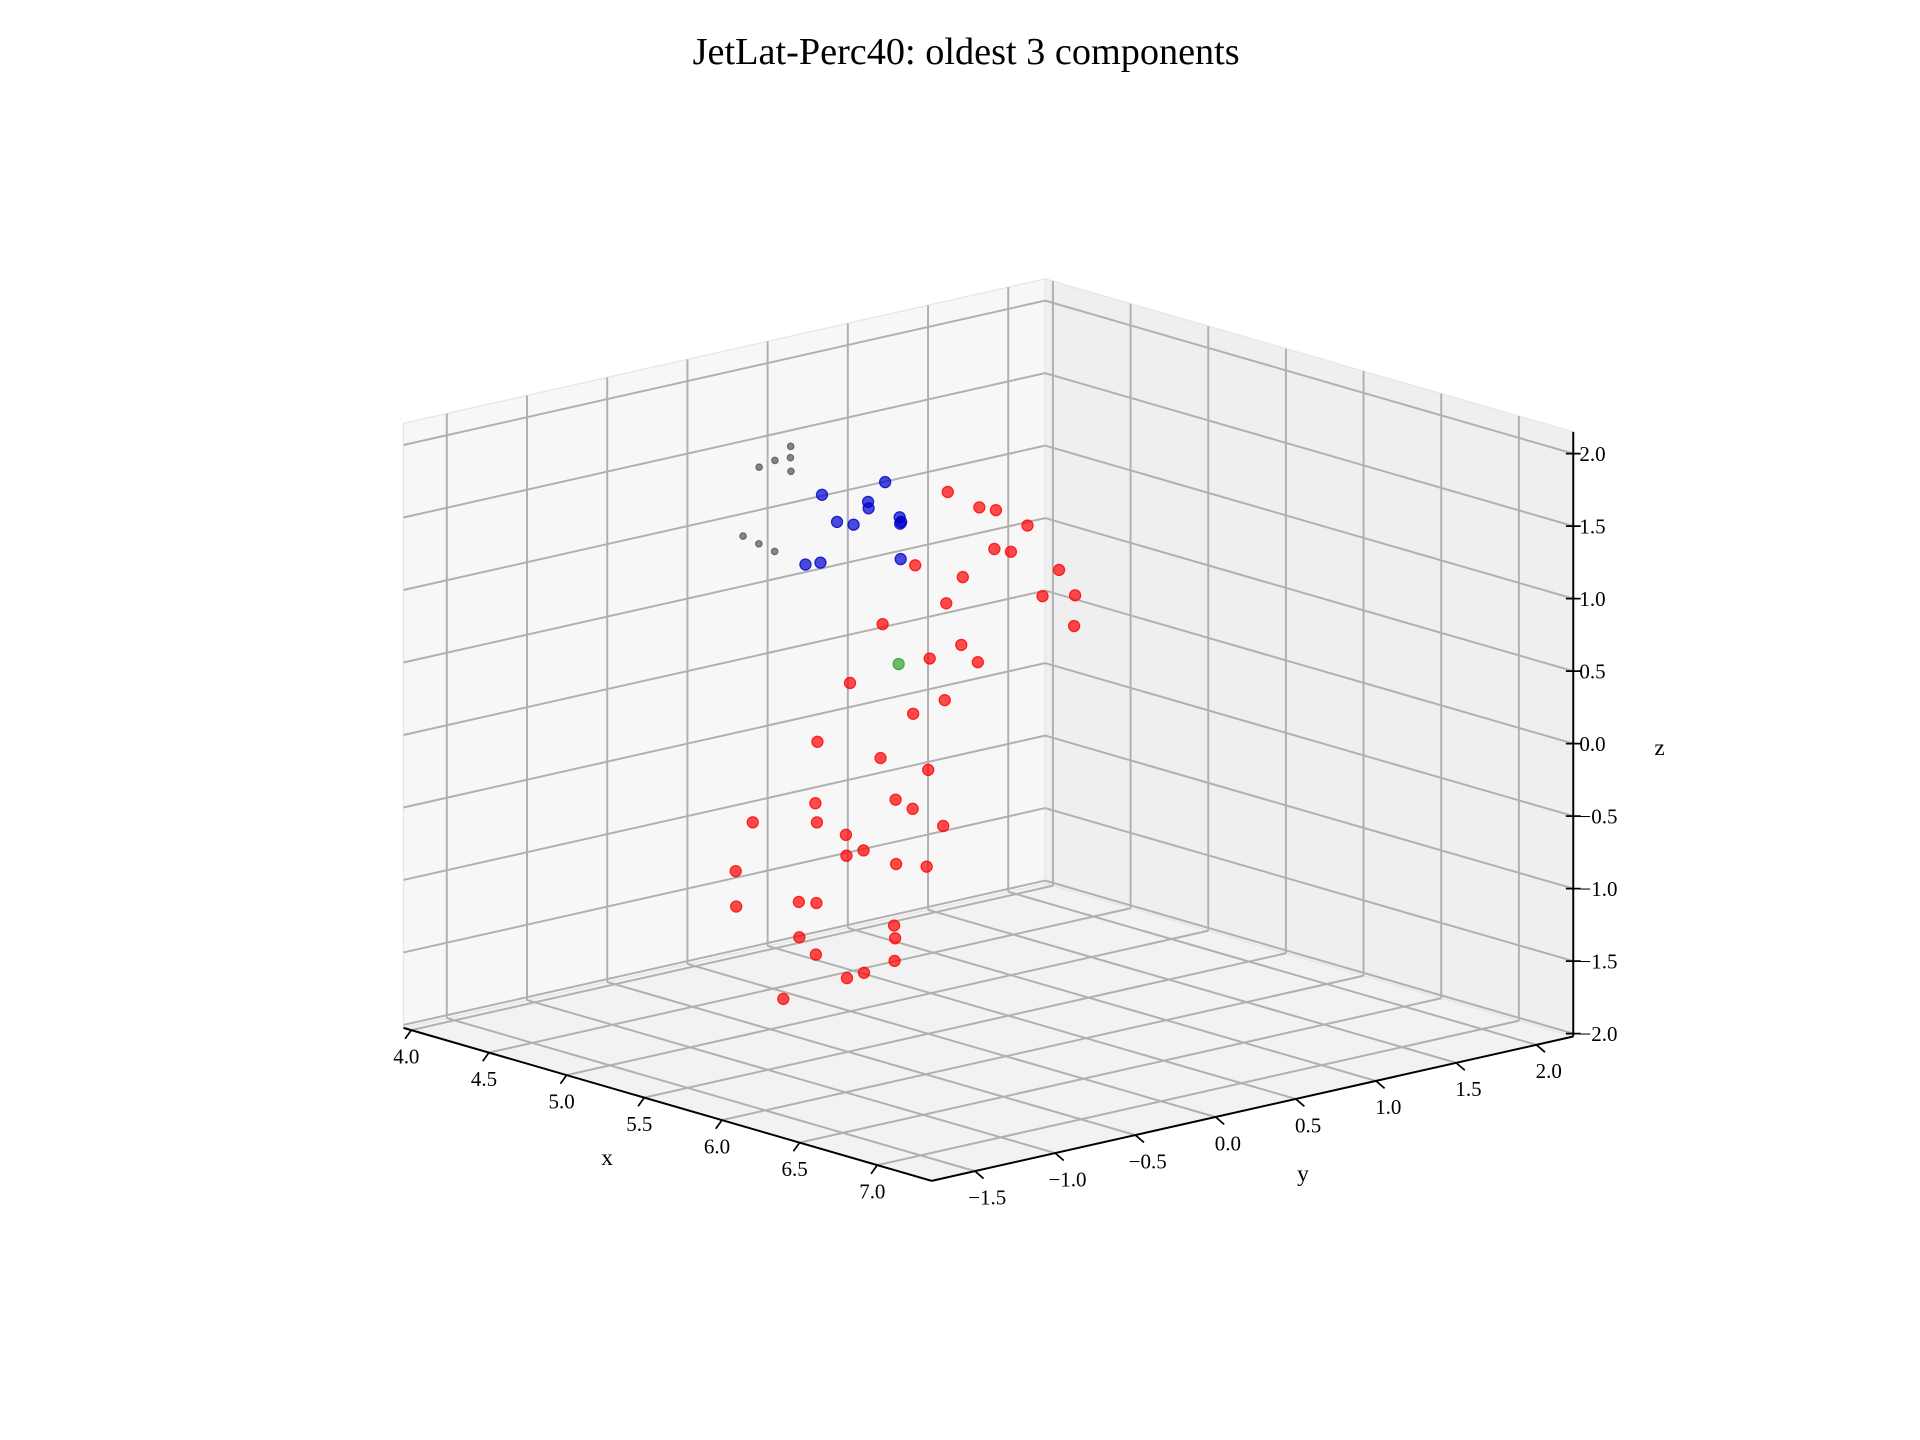 Image resolution: width=1920 pixels, height=1440 pixels. I want to click on x-axis-label: x, so click(607, 1158).